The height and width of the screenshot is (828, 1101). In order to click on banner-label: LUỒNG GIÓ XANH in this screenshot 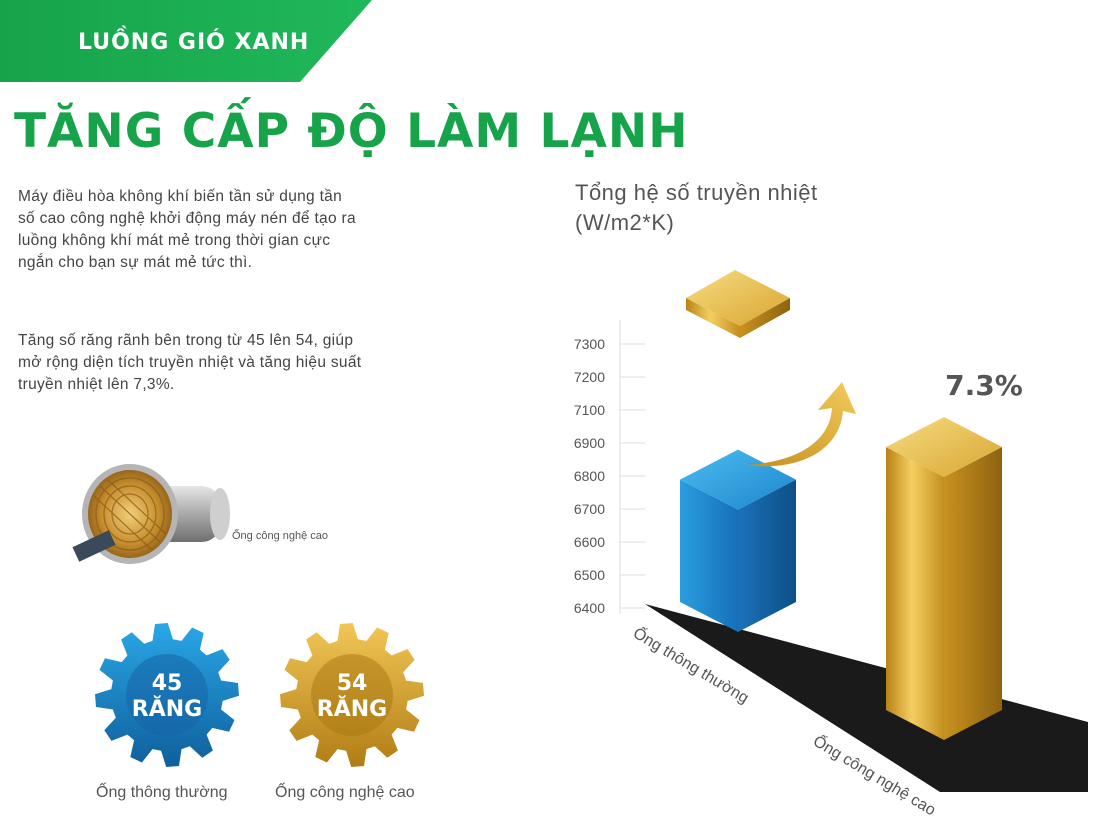, I will do `click(194, 42)`.